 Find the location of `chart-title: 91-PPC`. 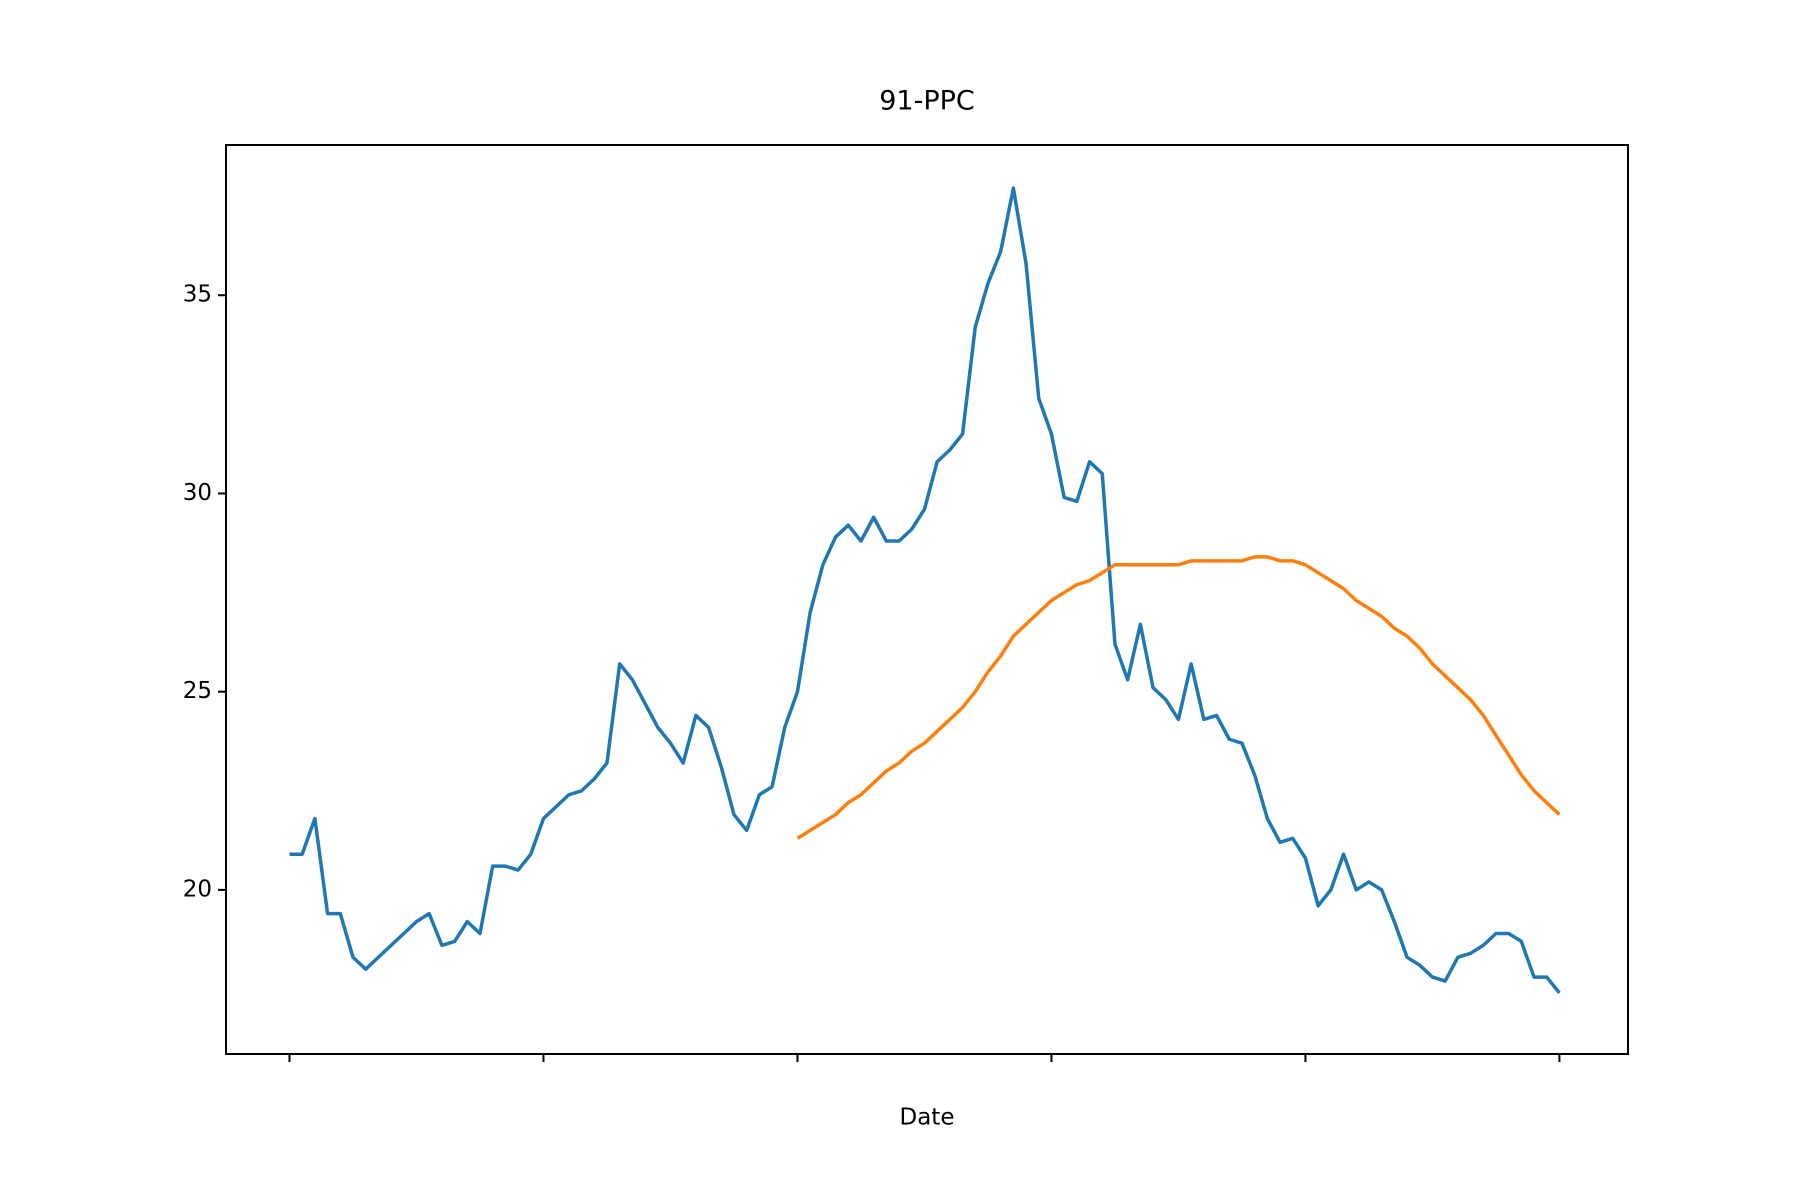

chart-title: 91-PPC is located at coordinates (927, 101).